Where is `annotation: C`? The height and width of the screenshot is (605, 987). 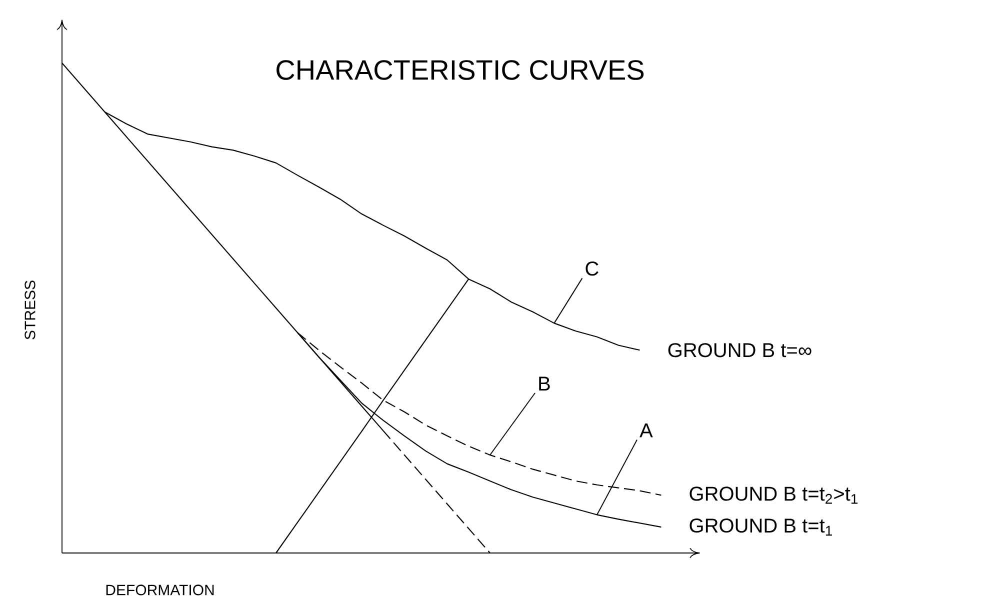
annotation: C is located at coordinates (592, 269).